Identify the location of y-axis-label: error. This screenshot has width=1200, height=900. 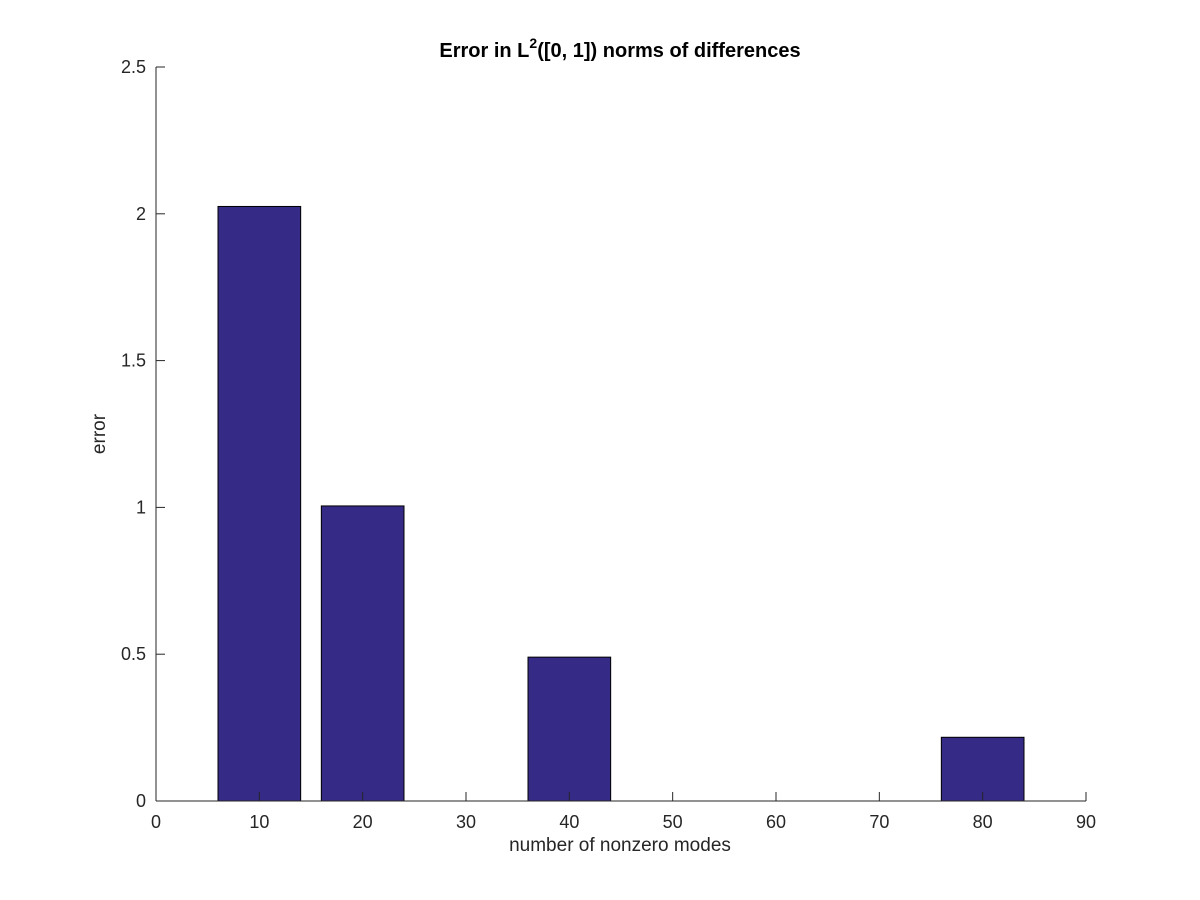
(99, 433).